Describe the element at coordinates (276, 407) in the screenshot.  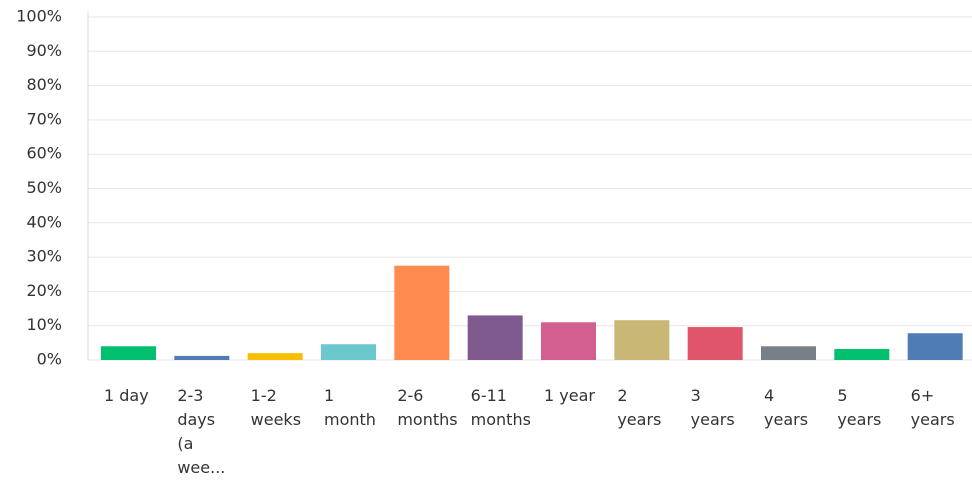
I see `x-tick-label: 1-2 weeks` at that location.